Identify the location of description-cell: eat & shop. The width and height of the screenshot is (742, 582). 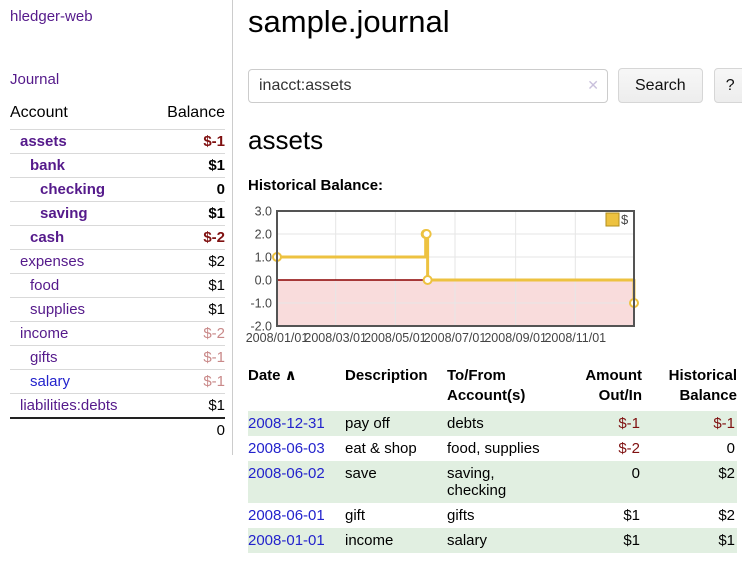
(381, 448).